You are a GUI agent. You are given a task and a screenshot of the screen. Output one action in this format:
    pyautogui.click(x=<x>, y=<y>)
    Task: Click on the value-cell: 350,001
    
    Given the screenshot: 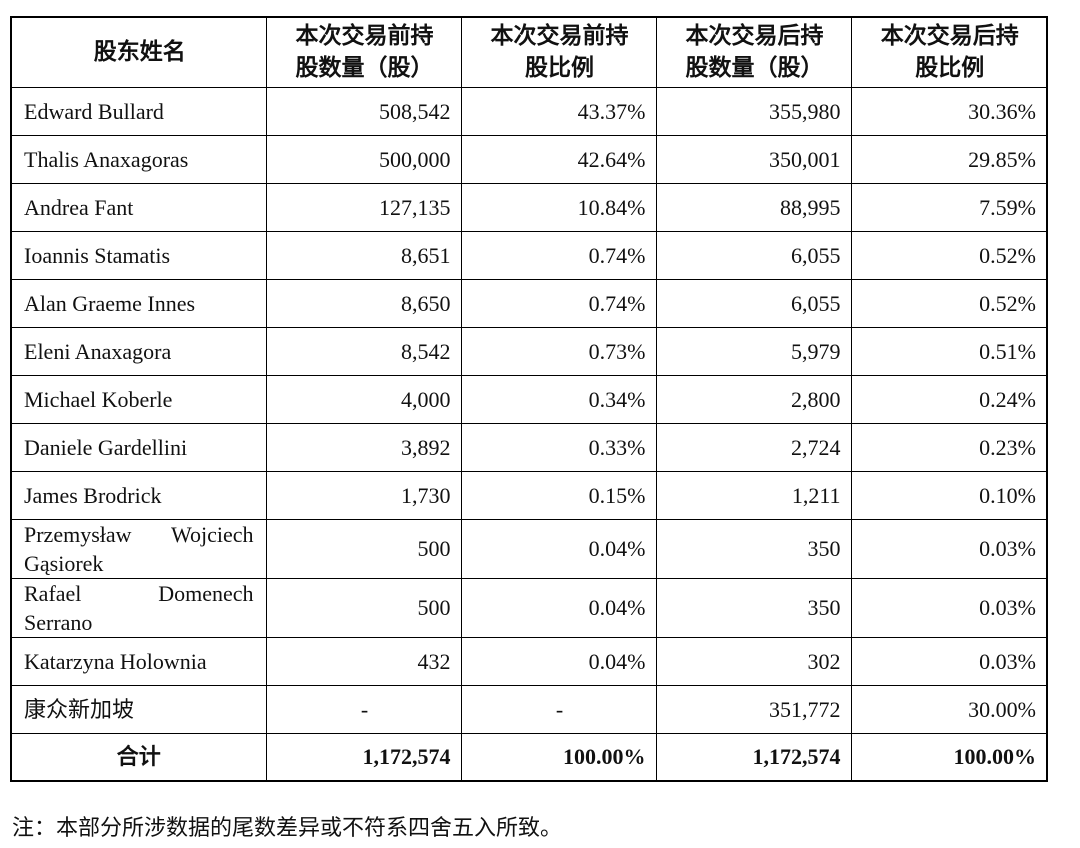 What is the action you would take?
    pyautogui.click(x=753, y=159)
    